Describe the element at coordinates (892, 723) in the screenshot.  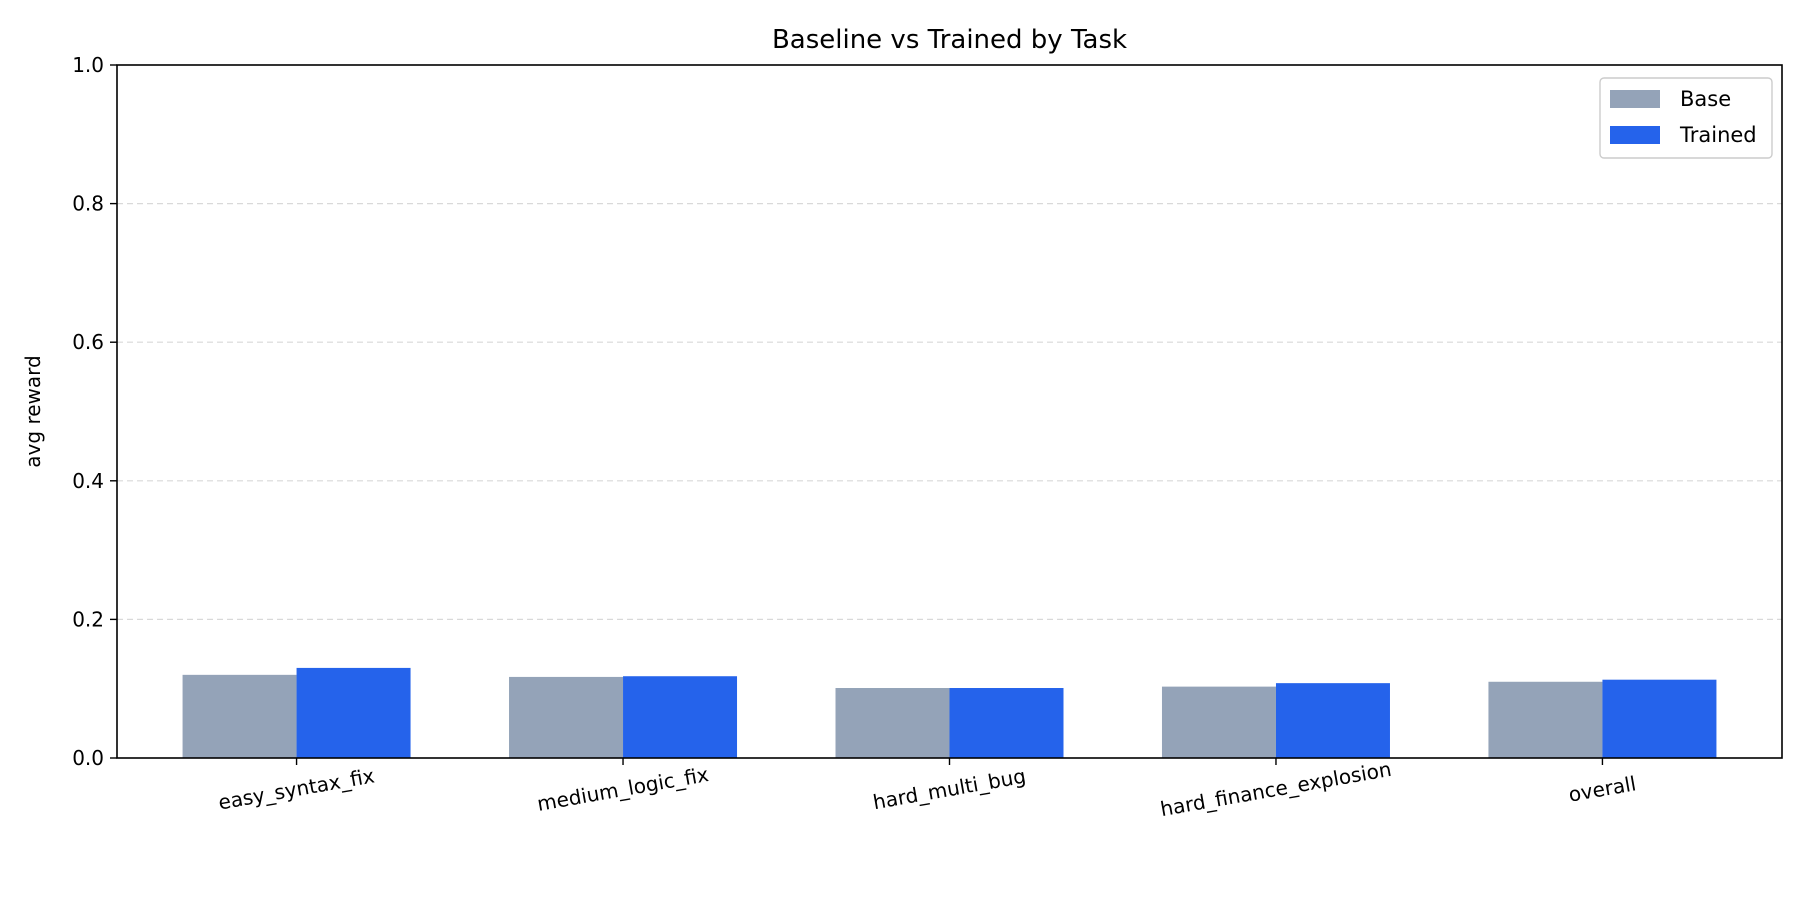
I see `bar-base-hard-multi-bug` at that location.